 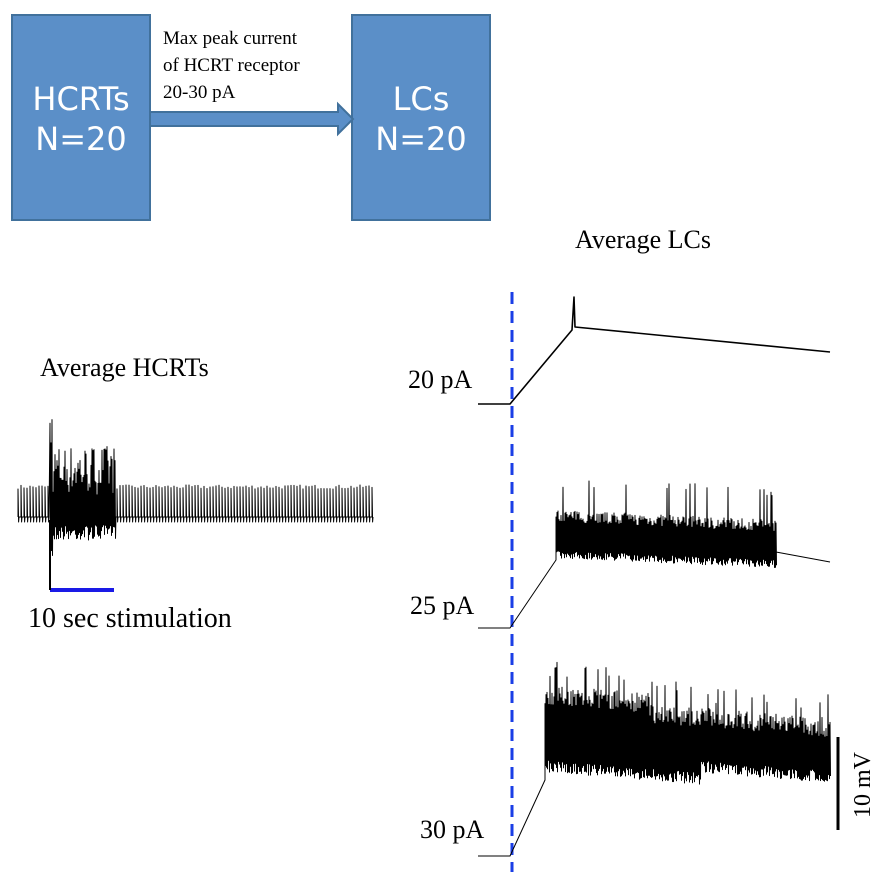 What do you see at coordinates (252, 119) in the screenshot?
I see `arrow` at bounding box center [252, 119].